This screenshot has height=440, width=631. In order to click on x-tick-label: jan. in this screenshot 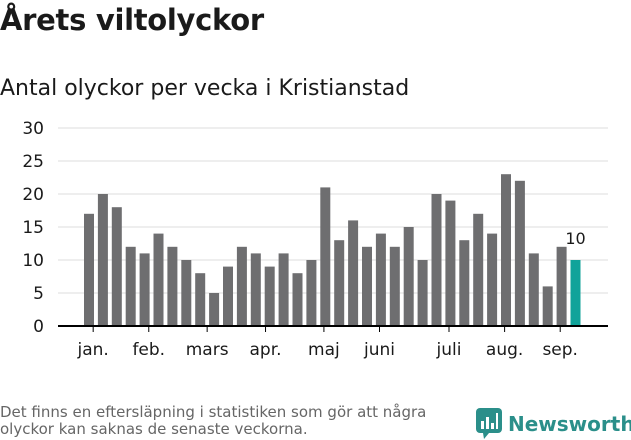, I will do `click(93, 350)`.